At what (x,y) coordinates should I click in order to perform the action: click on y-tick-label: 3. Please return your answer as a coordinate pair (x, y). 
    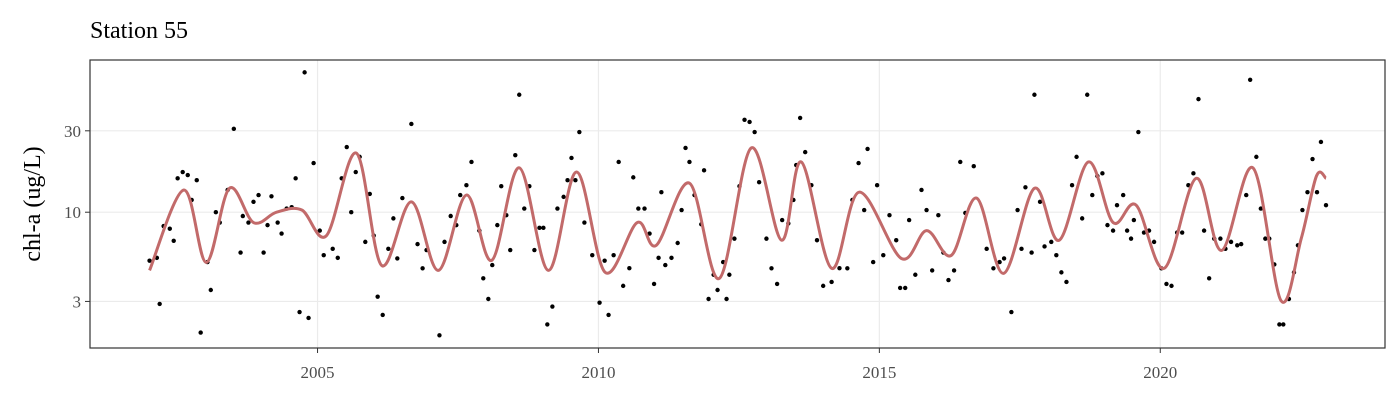
    Looking at the image, I should click on (77, 301).